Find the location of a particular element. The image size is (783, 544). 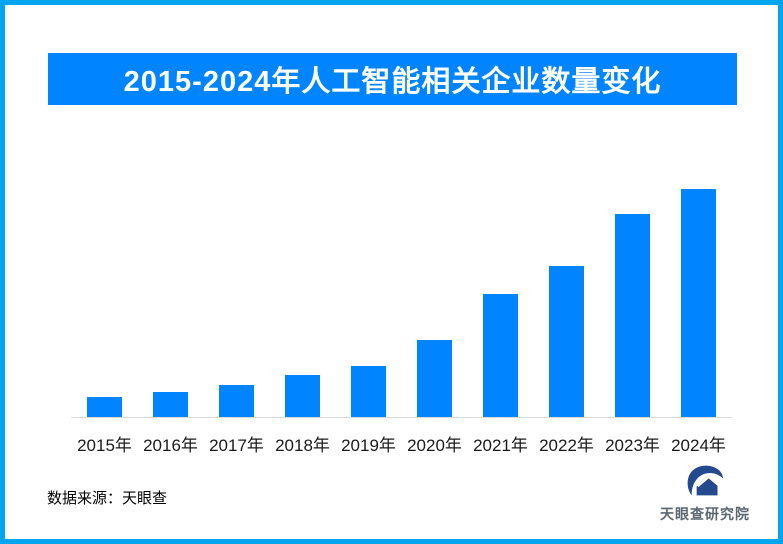

title-banner: 2015-2024年人工智能相关企业数量变化 is located at coordinates (392, 79).